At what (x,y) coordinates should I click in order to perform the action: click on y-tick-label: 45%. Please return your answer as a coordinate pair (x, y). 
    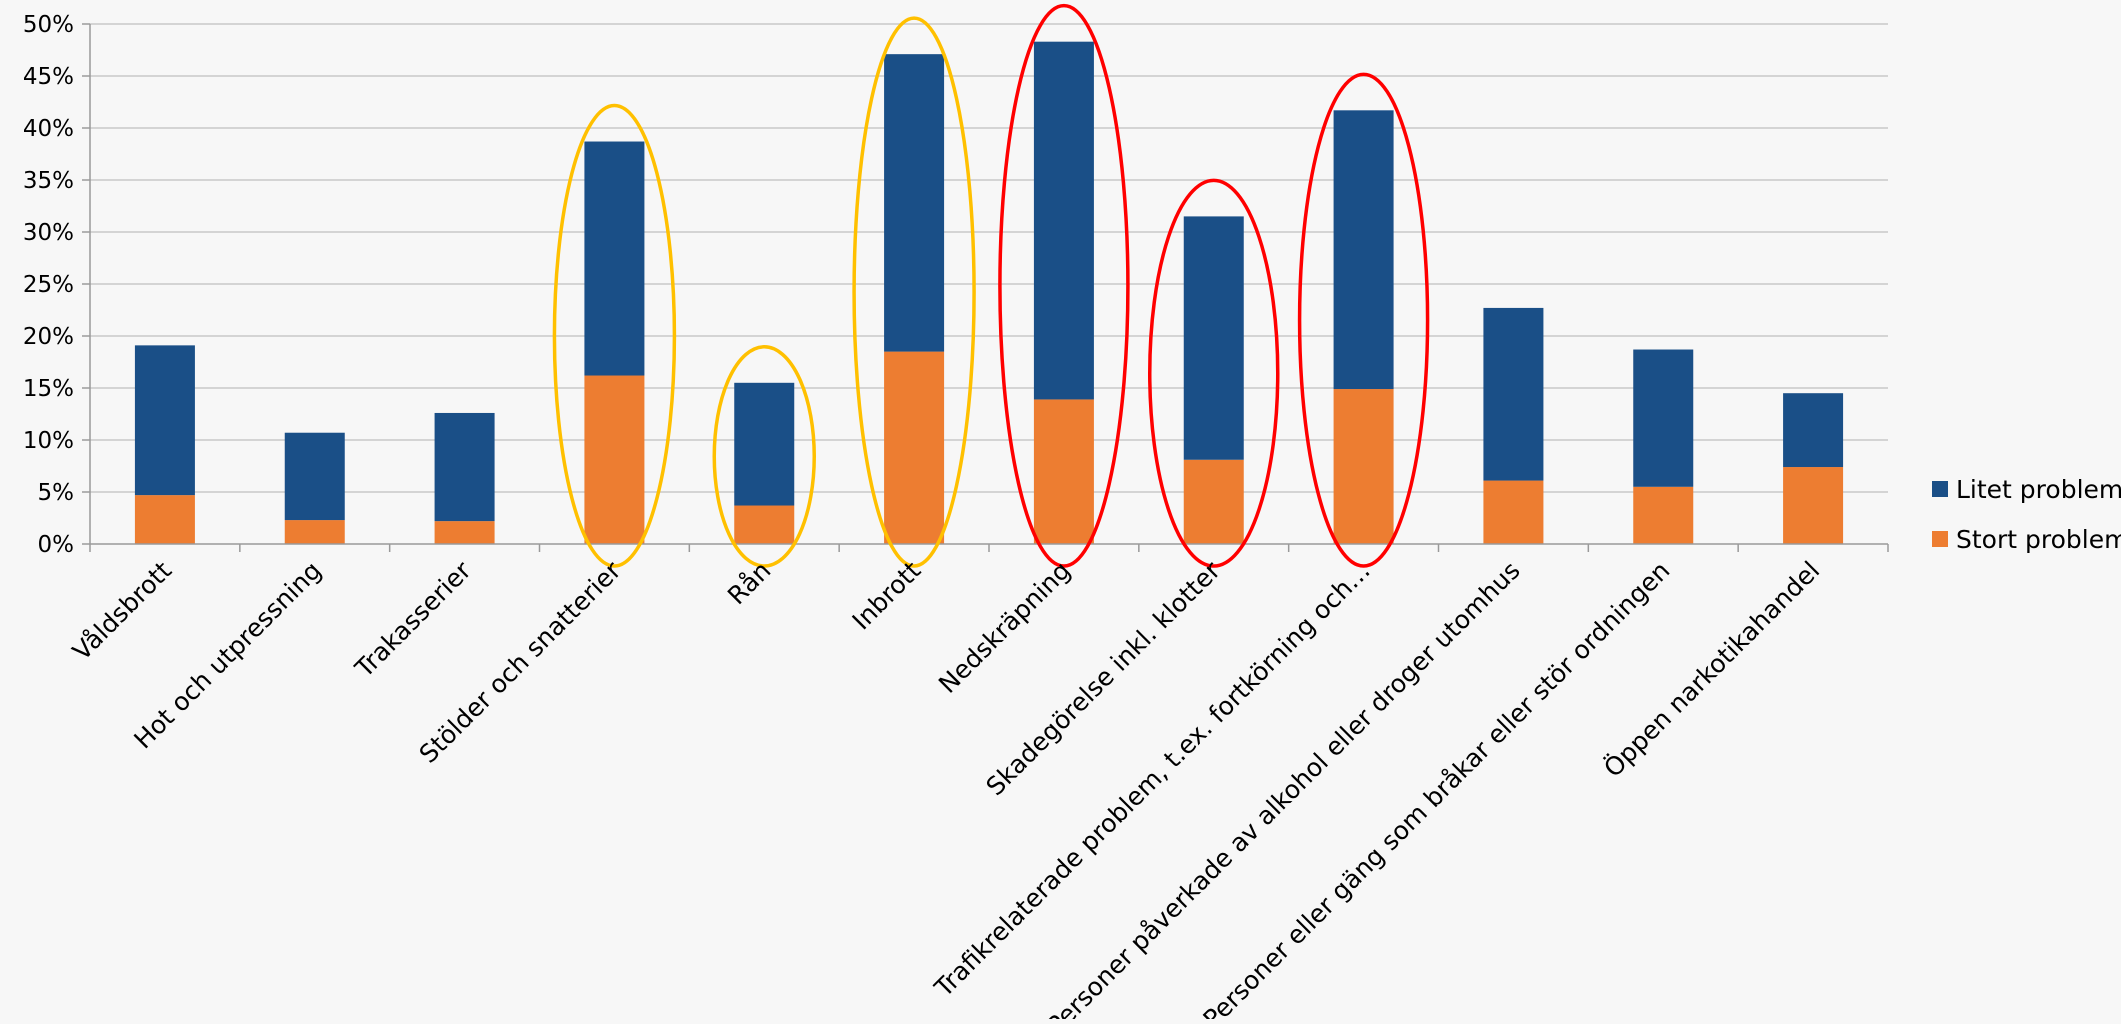
    Looking at the image, I should click on (48, 77).